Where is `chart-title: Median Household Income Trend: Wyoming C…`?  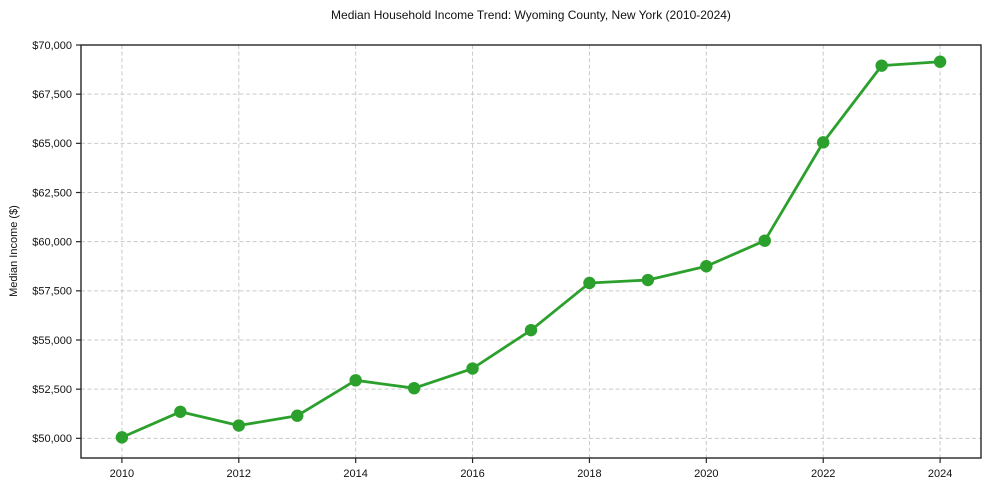 chart-title: Median Household Income Trend: Wyoming C… is located at coordinates (531, 15).